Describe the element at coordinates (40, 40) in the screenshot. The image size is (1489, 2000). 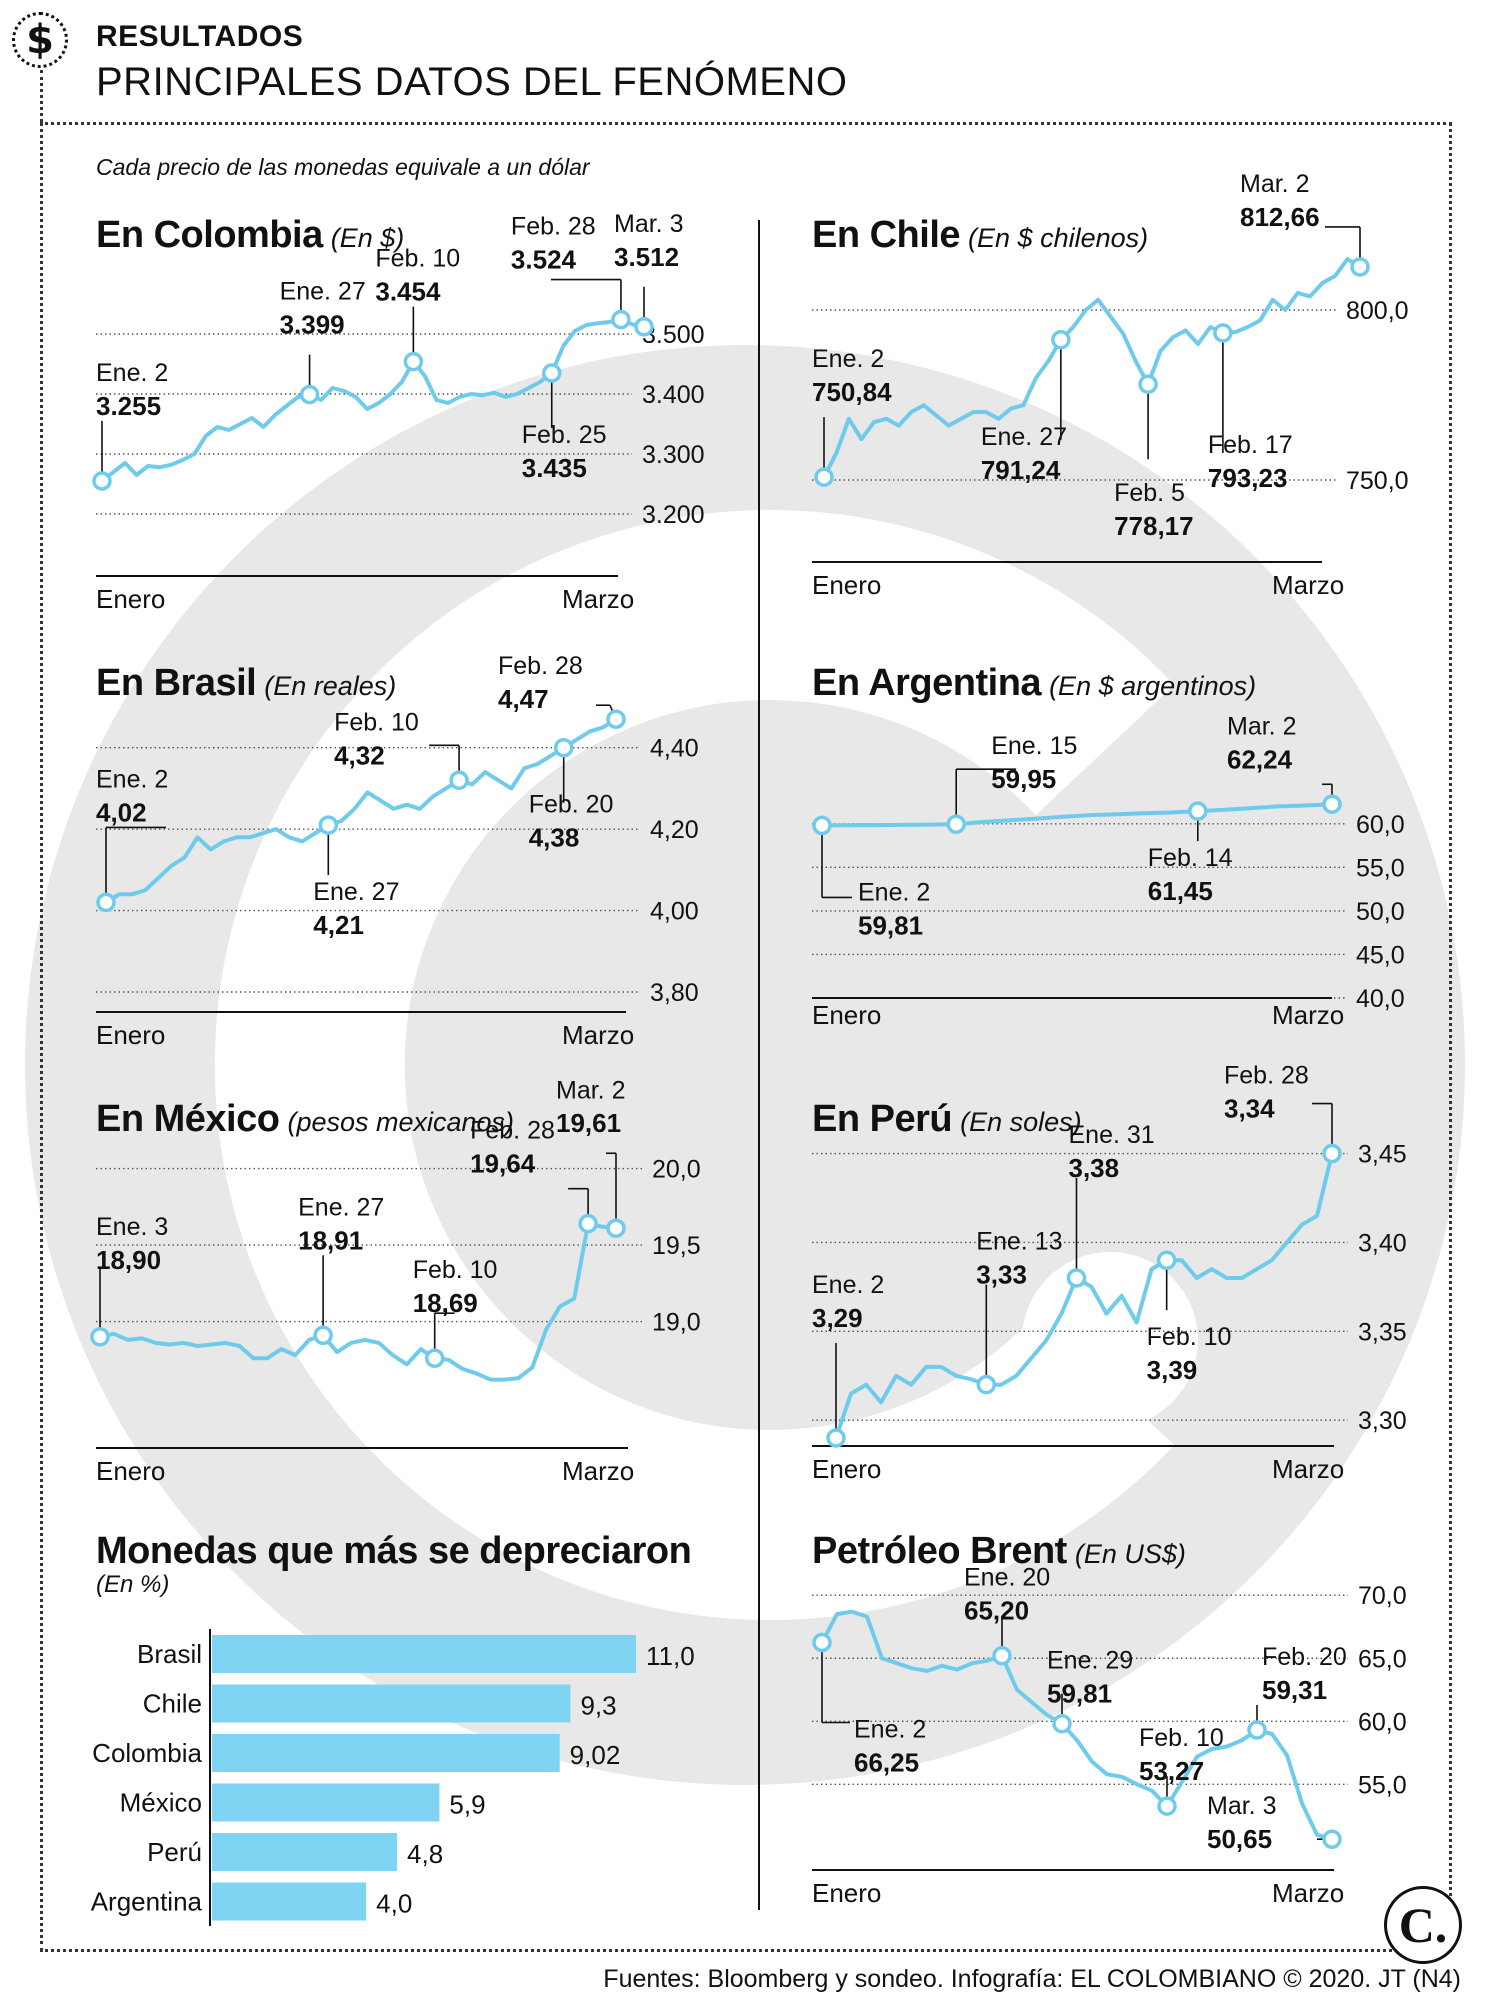
I see `dollar-icon: $` at that location.